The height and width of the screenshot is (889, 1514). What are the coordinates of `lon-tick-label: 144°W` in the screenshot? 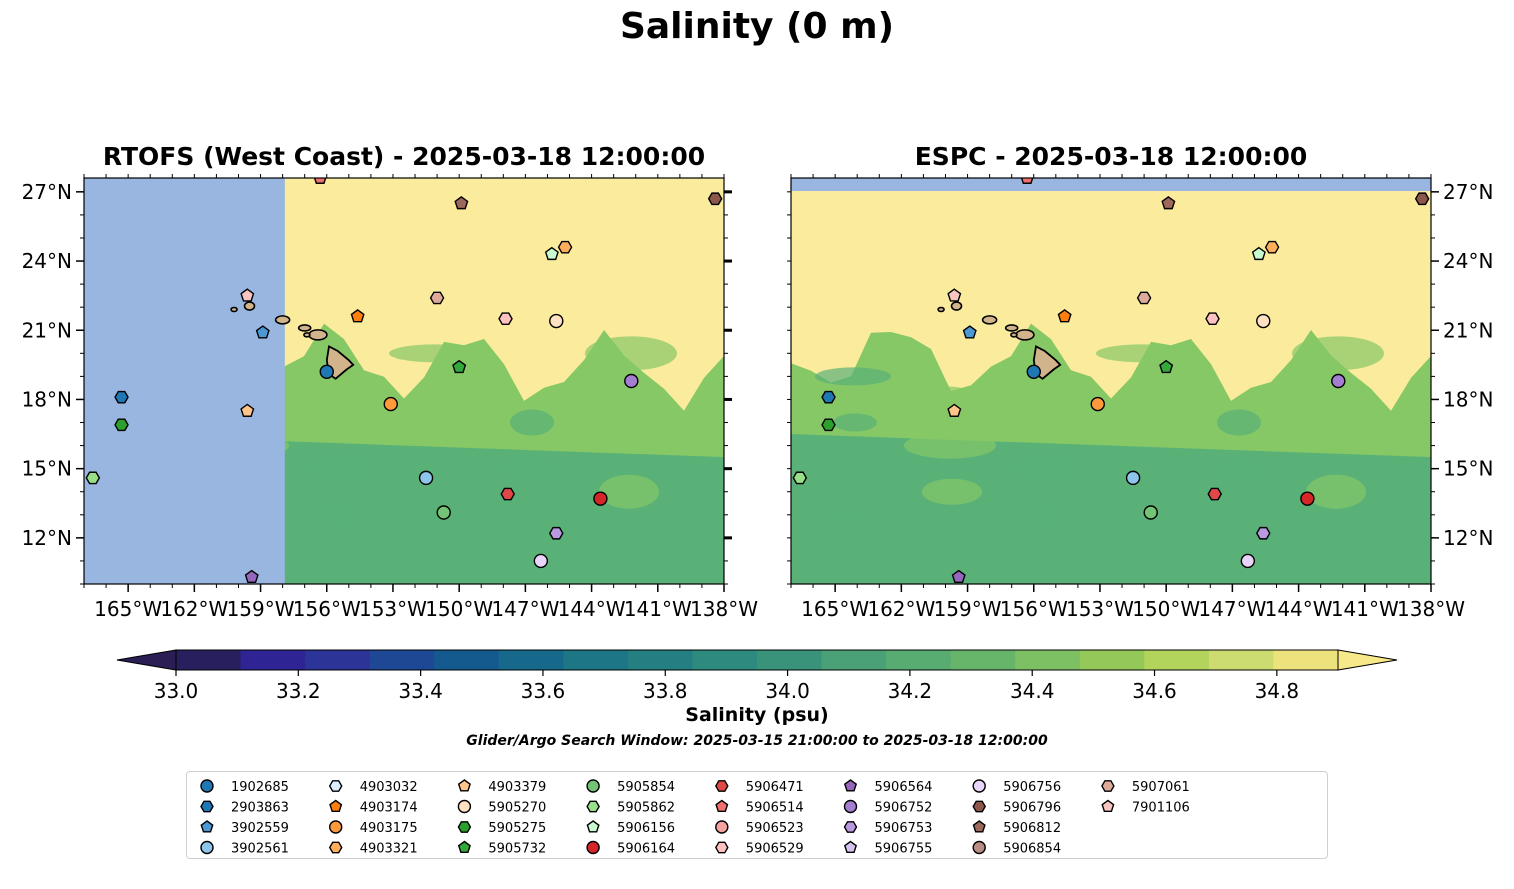 It's located at (1299, 609).